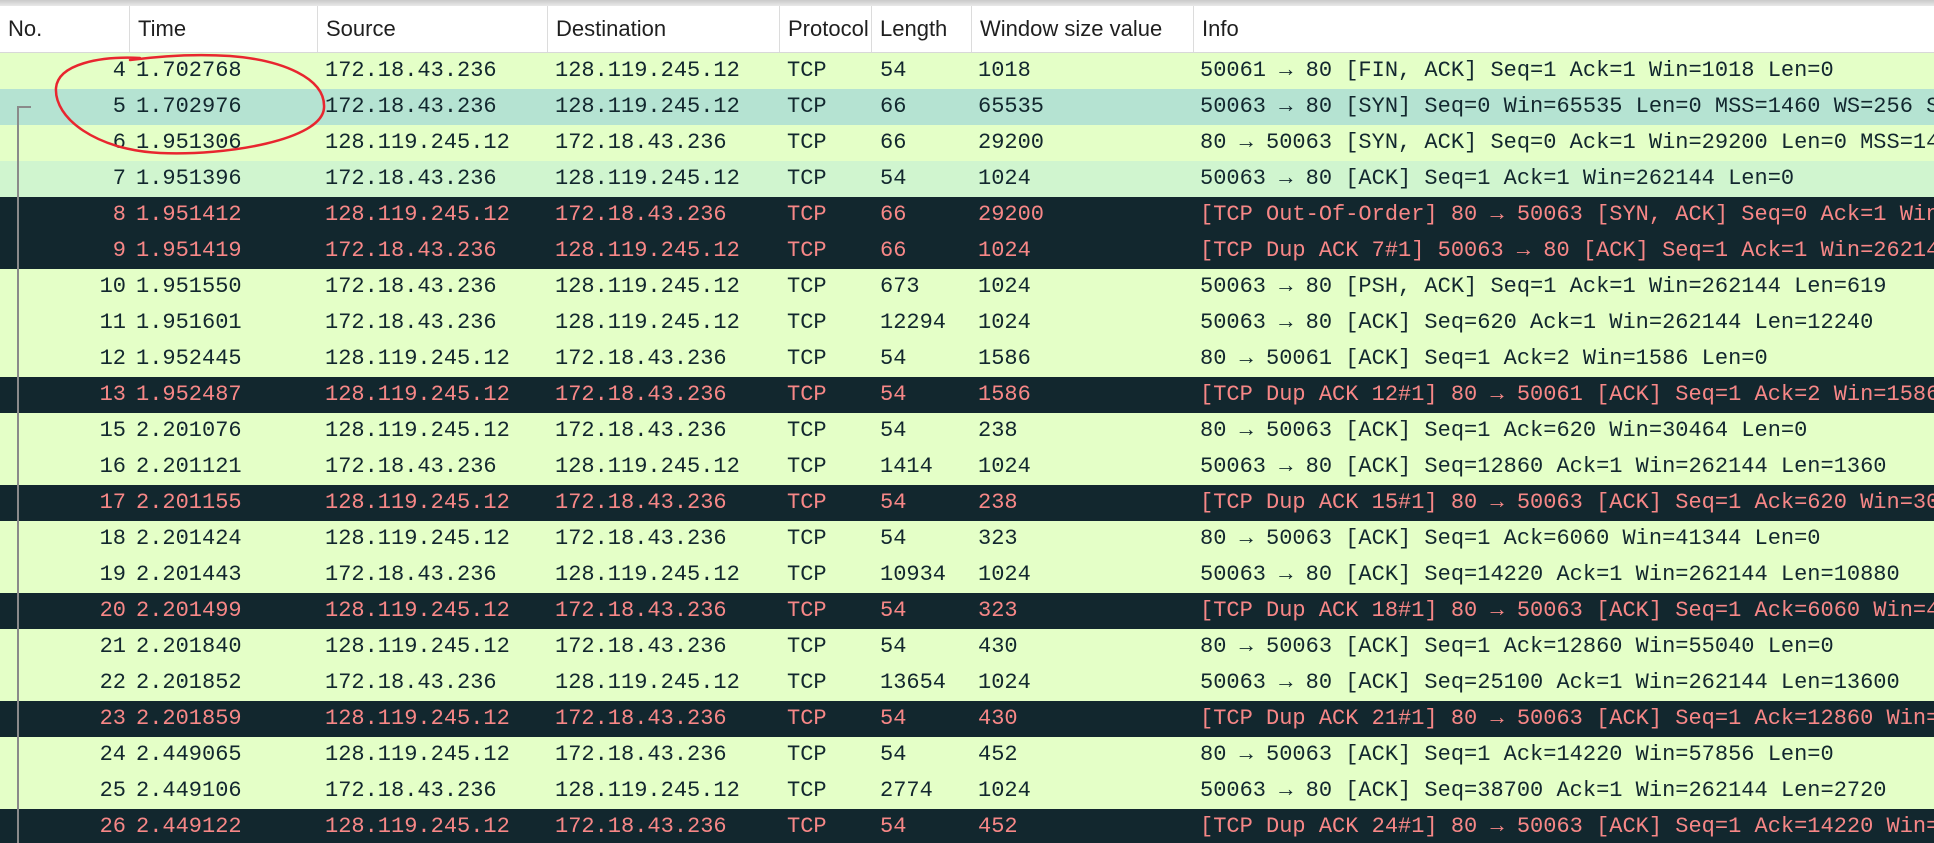 The width and height of the screenshot is (1934, 843). Describe the element at coordinates (1220, 28) in the screenshot. I see `column-header-info: Info` at that location.